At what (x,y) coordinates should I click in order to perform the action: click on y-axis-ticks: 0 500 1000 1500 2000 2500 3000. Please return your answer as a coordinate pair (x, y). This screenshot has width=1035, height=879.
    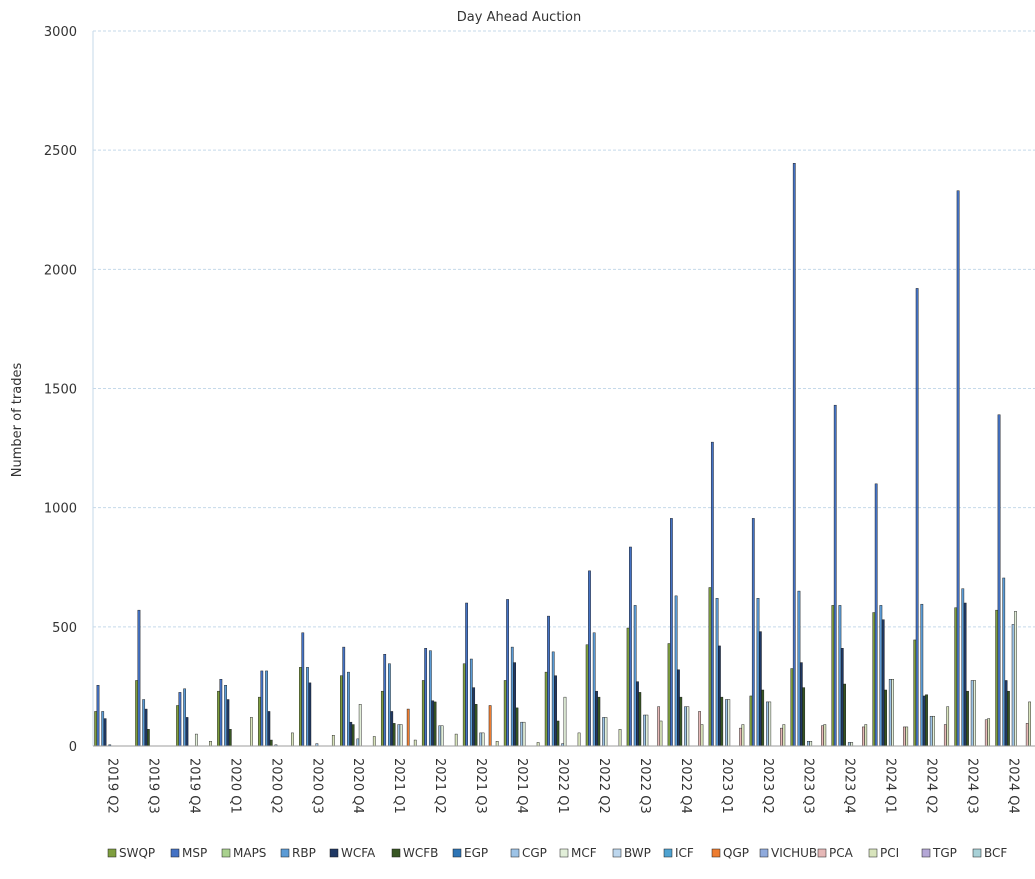
    Looking at the image, I should click on (60, 390).